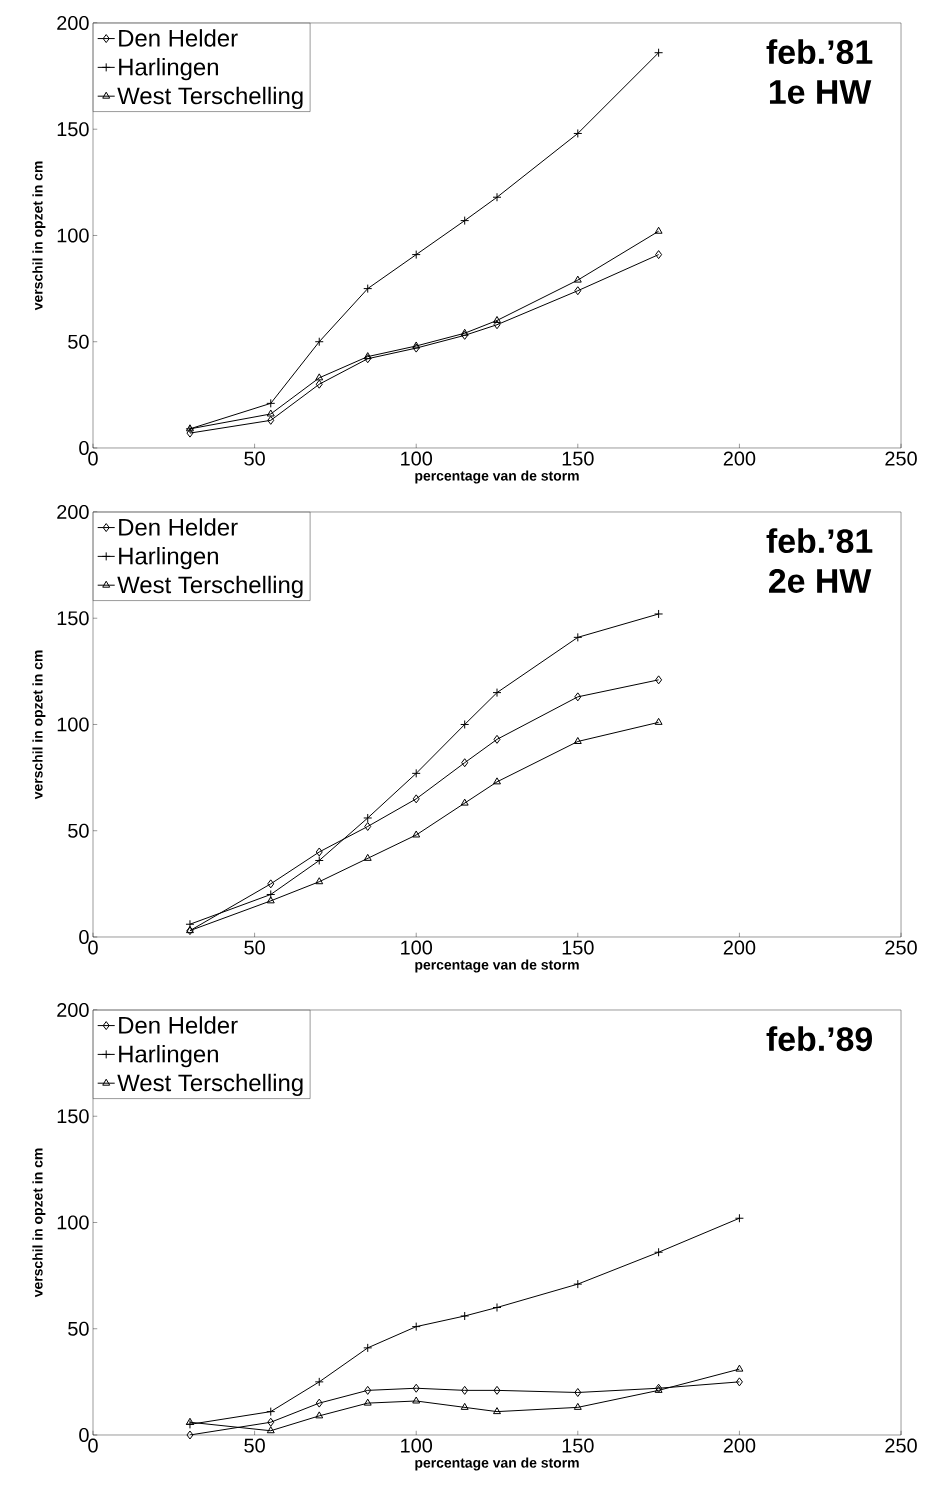 Image resolution: width=927 pixels, height=1497 pixels. I want to click on annotation: 1e HW, so click(820, 92).